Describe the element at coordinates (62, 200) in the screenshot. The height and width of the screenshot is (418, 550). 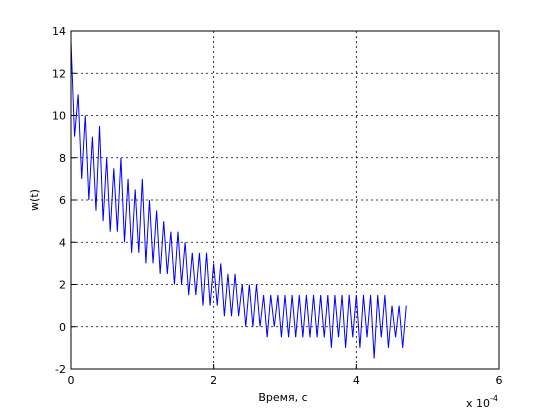
I see `y-tick-label: 6` at that location.